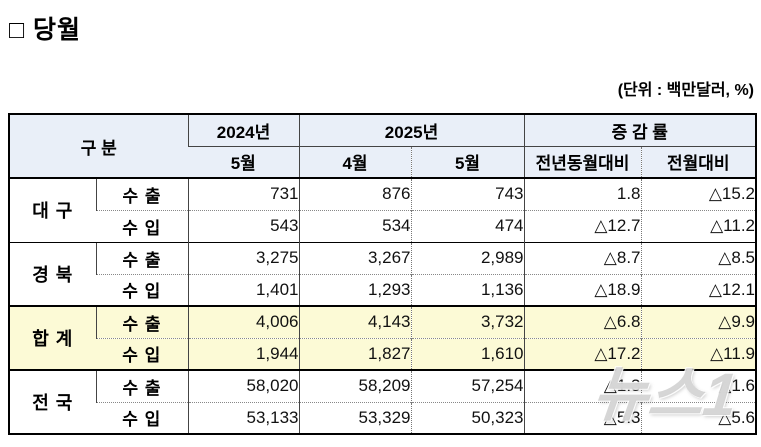  Describe the element at coordinates (467, 385) in the screenshot. I see `cell-value: 57,254` at that location.